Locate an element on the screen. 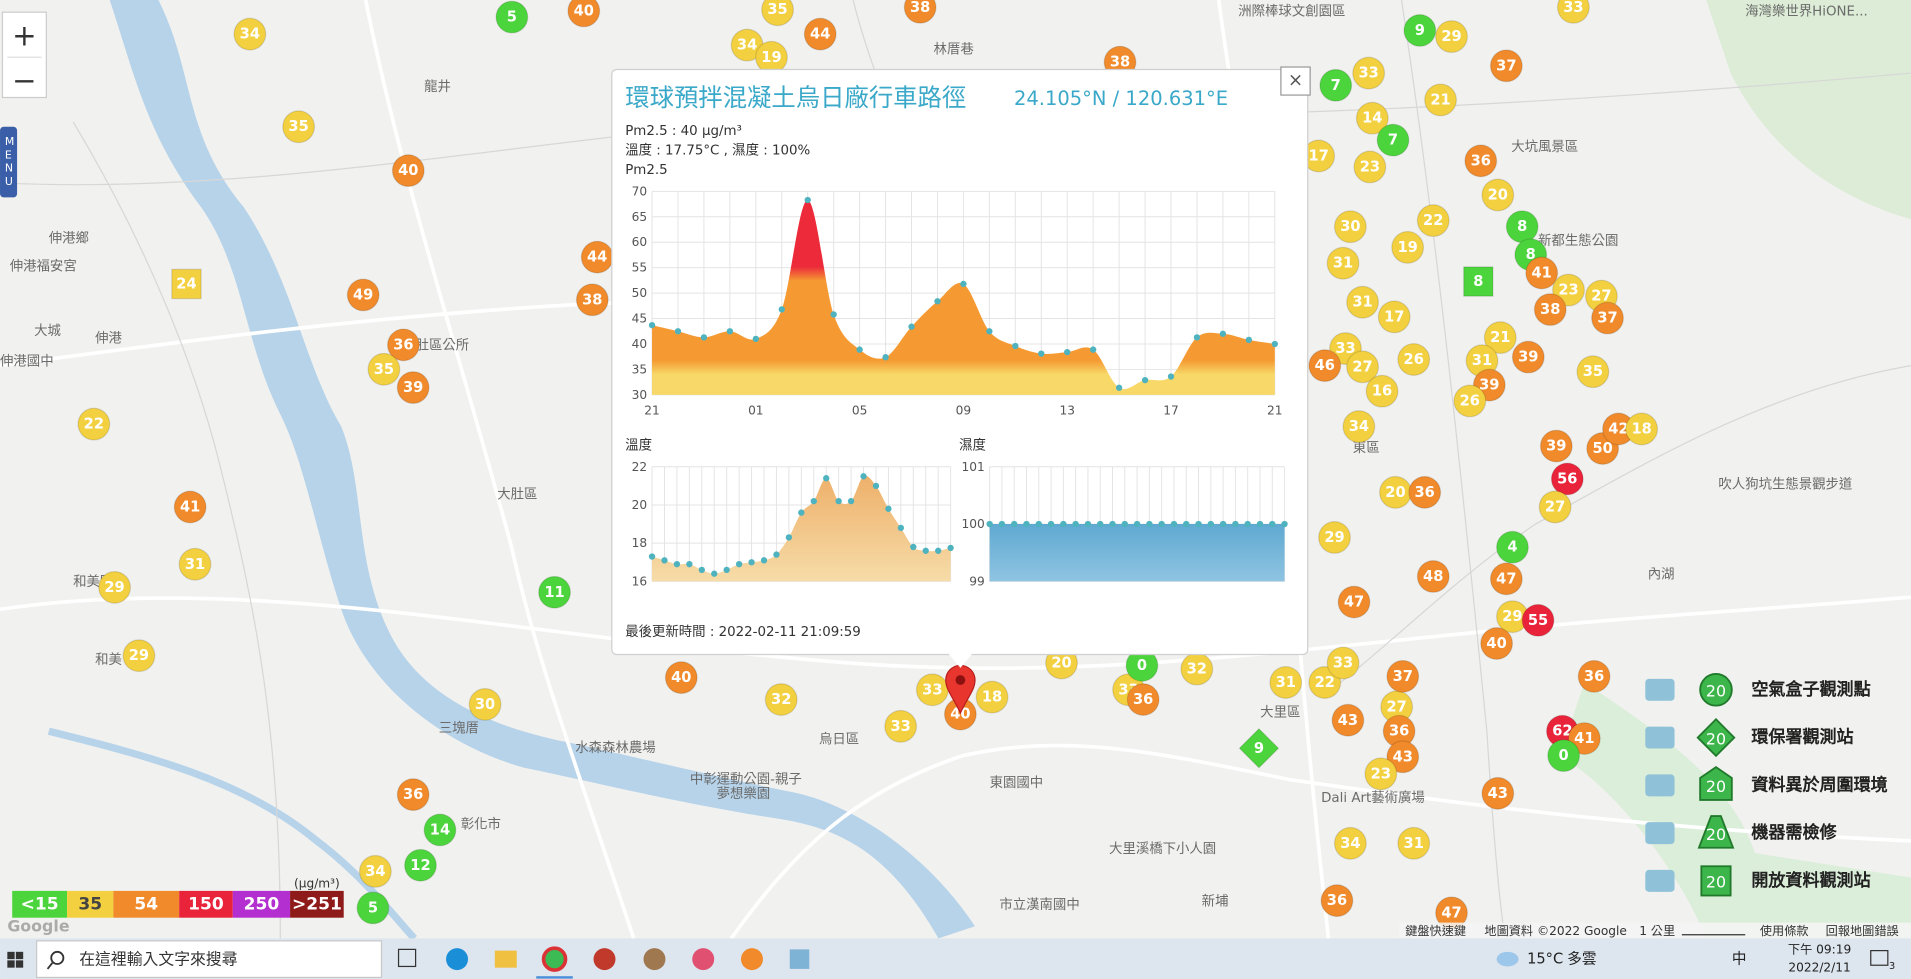  station-value: 47 is located at coordinates (1506, 578).